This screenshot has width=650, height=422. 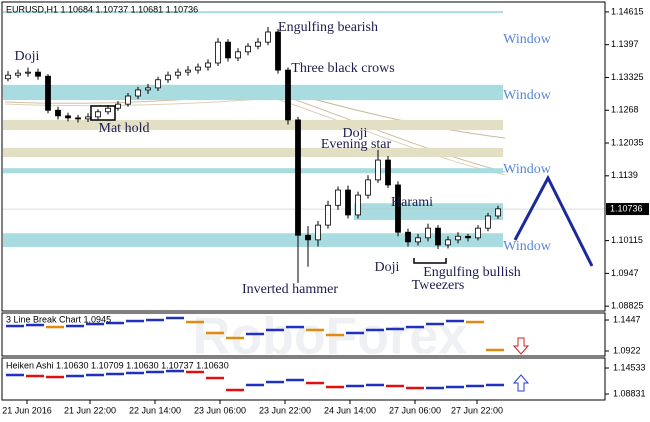 I want to click on price-marker, so click(x=627, y=209).